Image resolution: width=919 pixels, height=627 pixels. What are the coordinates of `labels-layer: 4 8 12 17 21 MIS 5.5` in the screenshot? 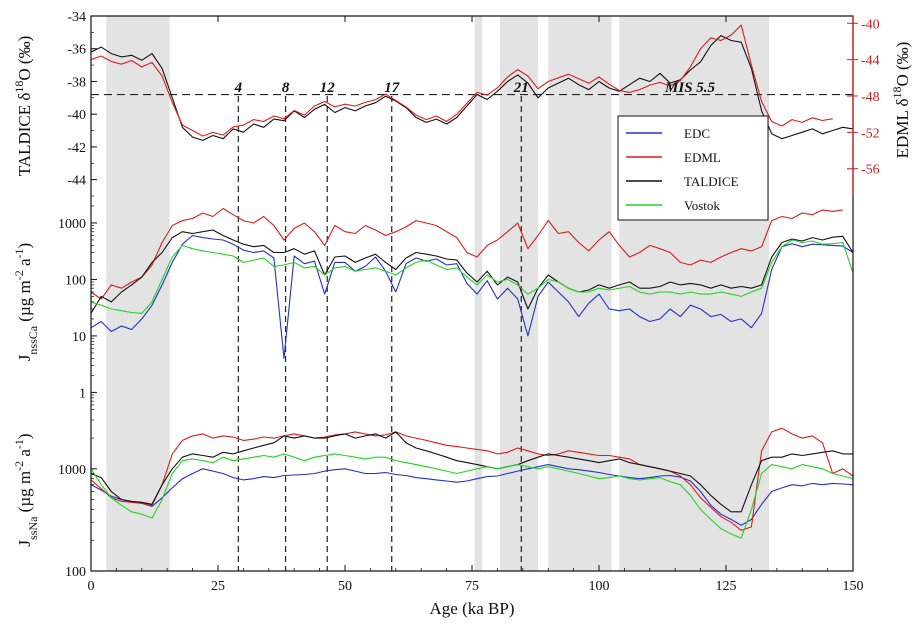 It's located at (475, 88).